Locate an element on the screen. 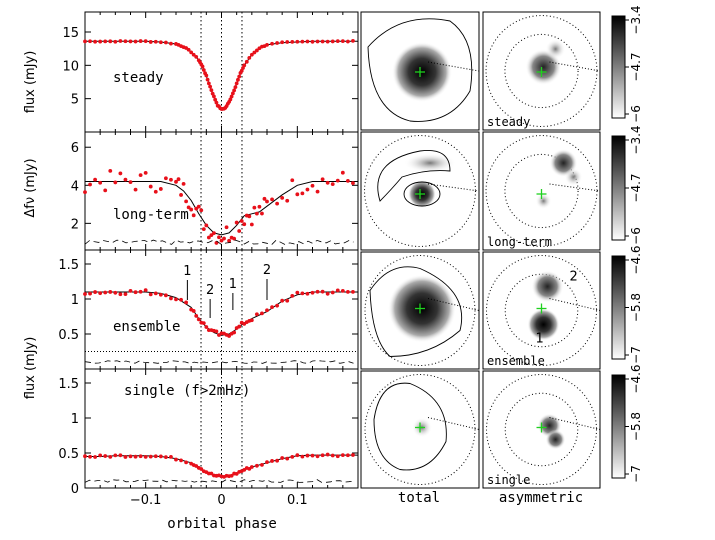  map-row-label: ensemble is located at coordinates (516, 361).